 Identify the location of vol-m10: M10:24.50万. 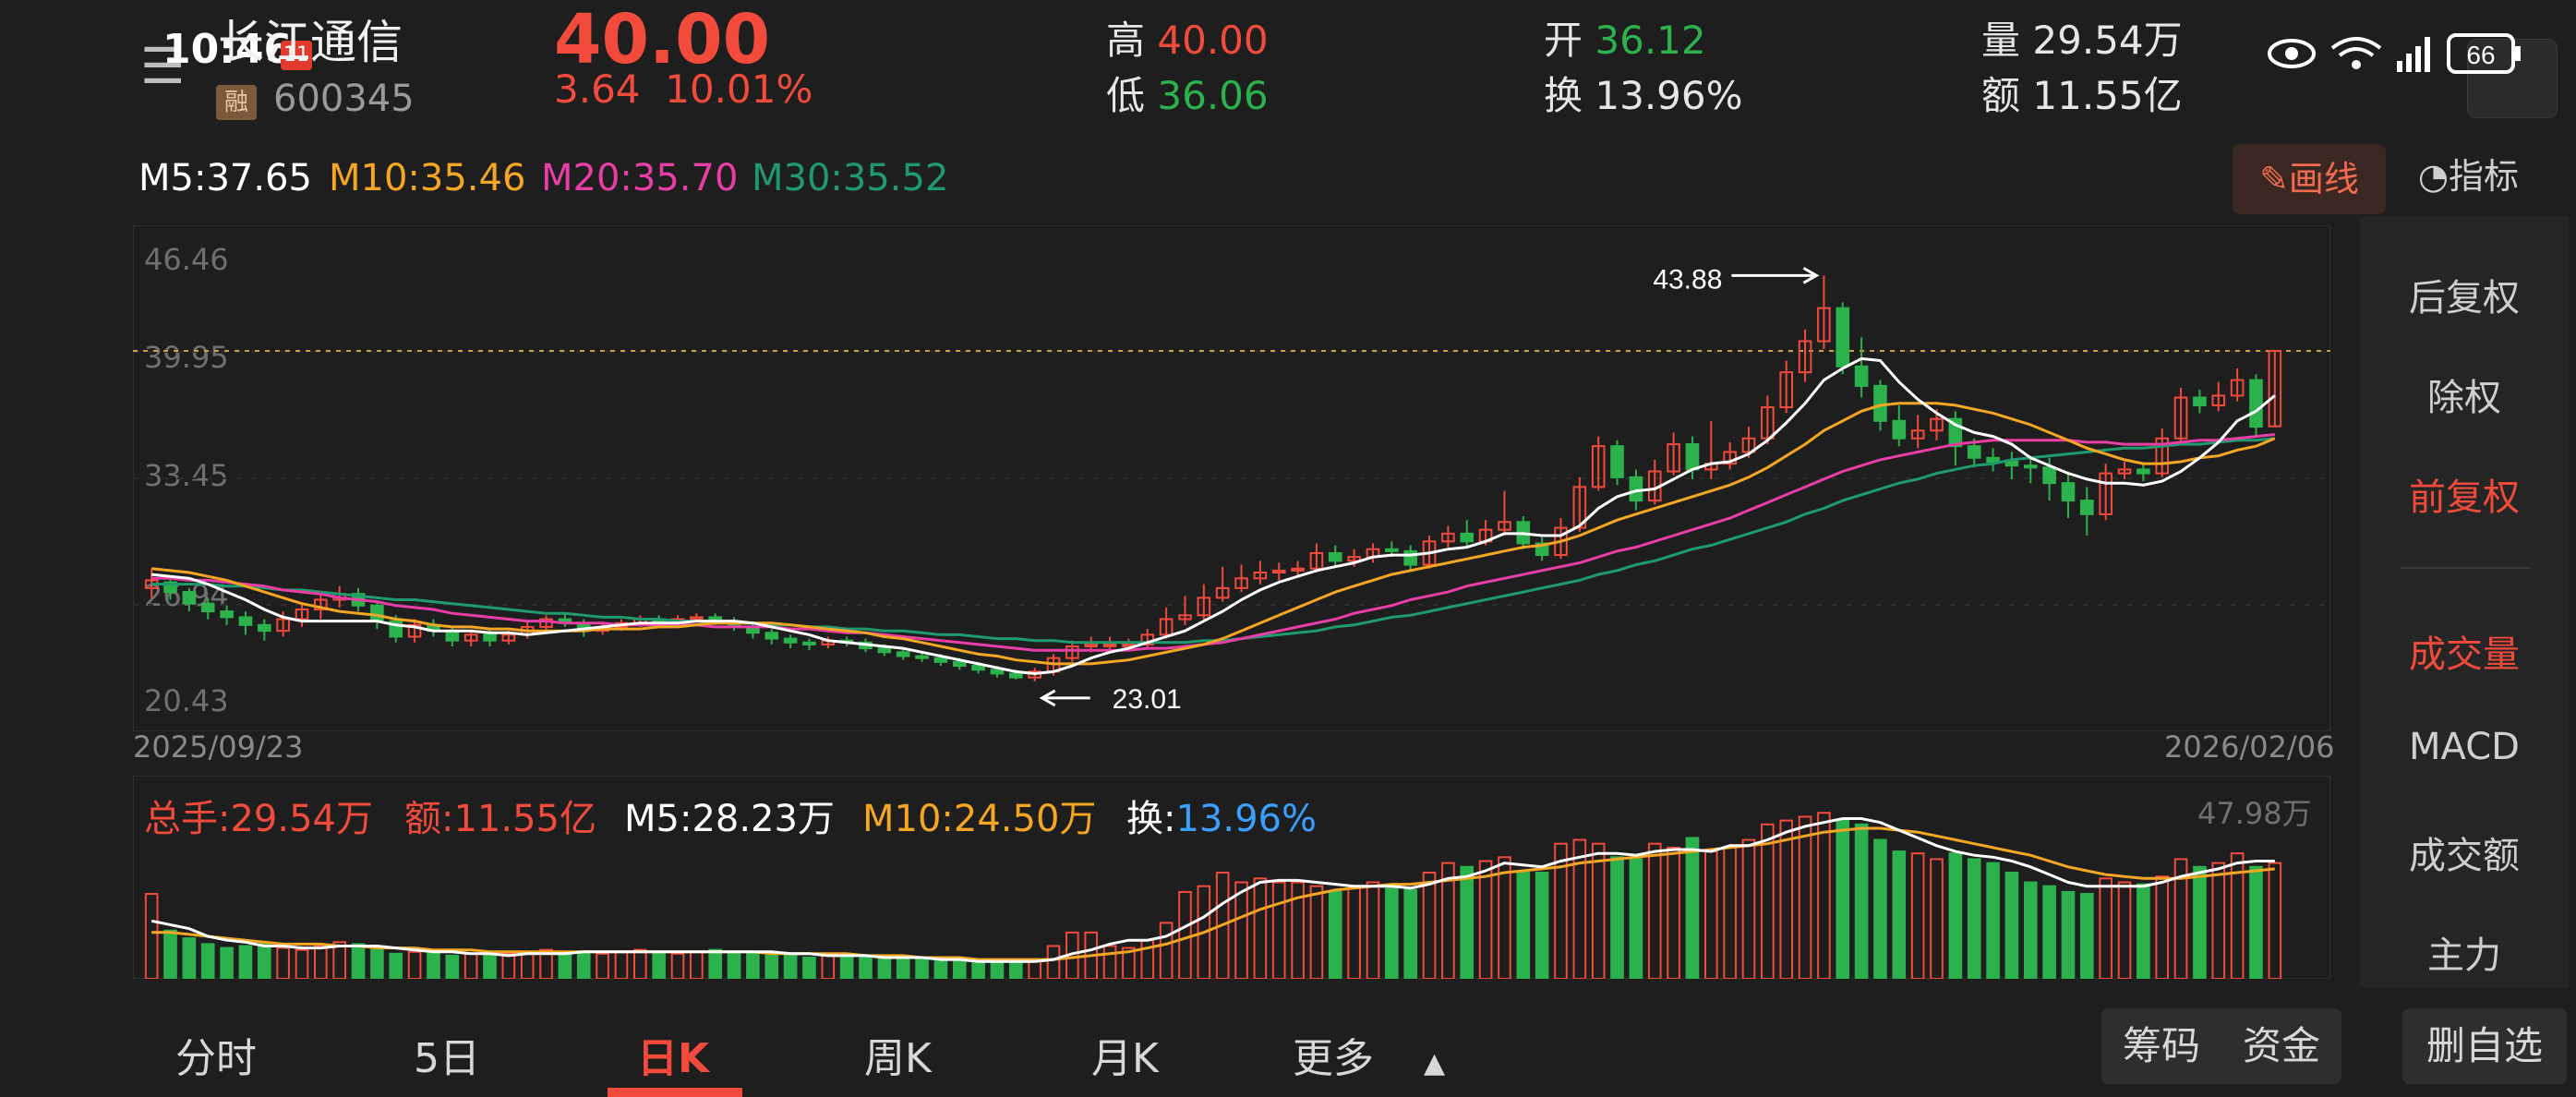
(979, 819).